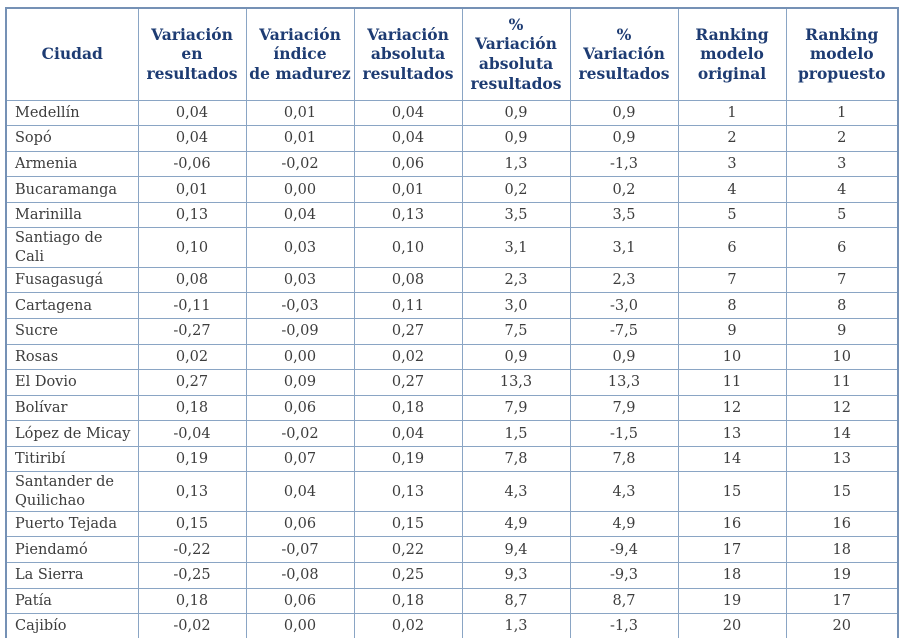 The image size is (903, 638). I want to click on cell-ciudad: Armenia, so click(72, 164).